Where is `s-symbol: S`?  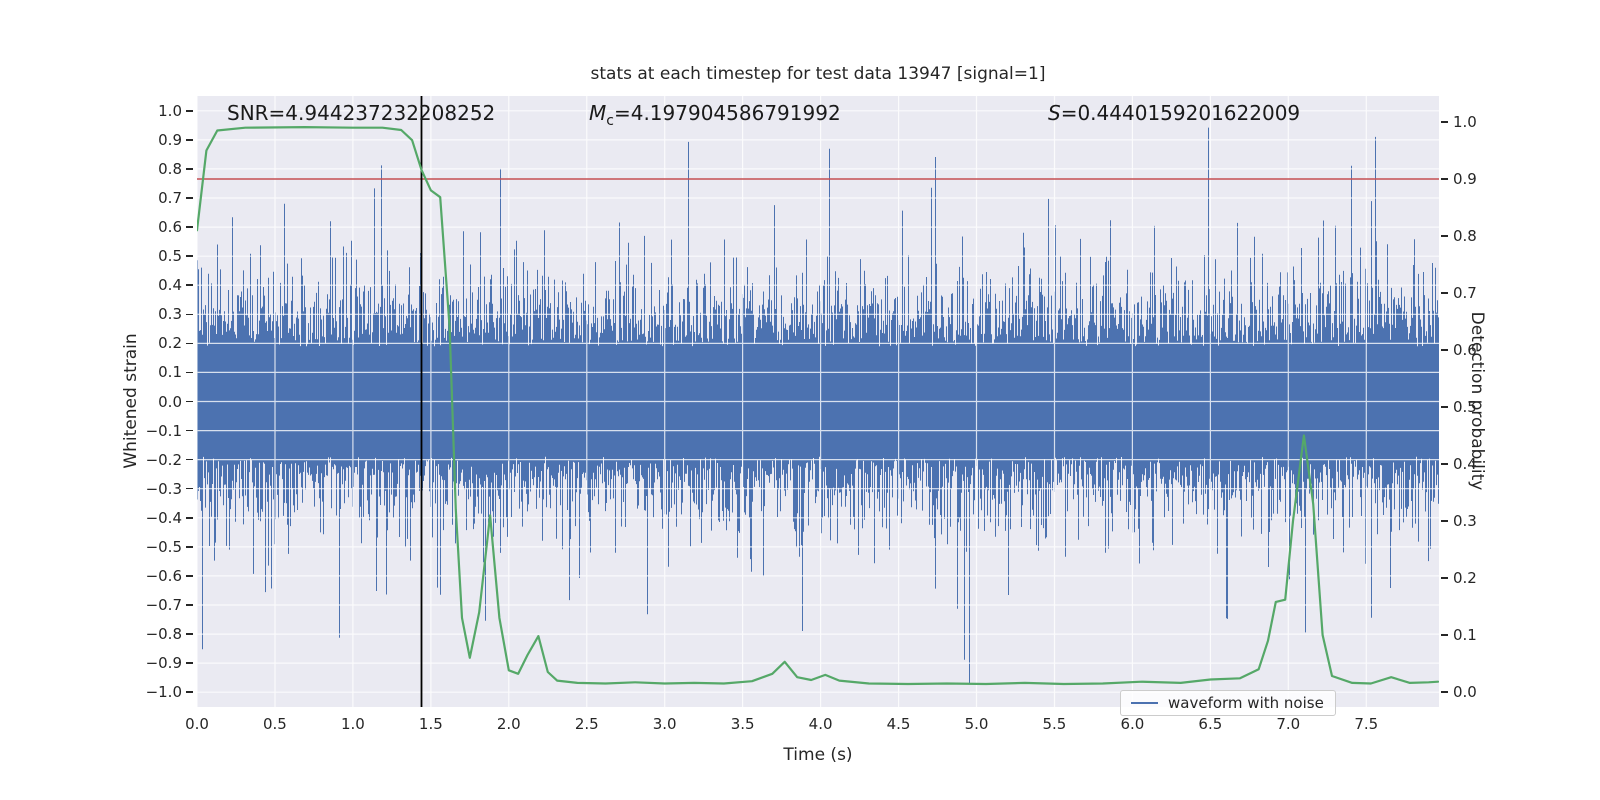
s-symbol: S is located at coordinates (1054, 113).